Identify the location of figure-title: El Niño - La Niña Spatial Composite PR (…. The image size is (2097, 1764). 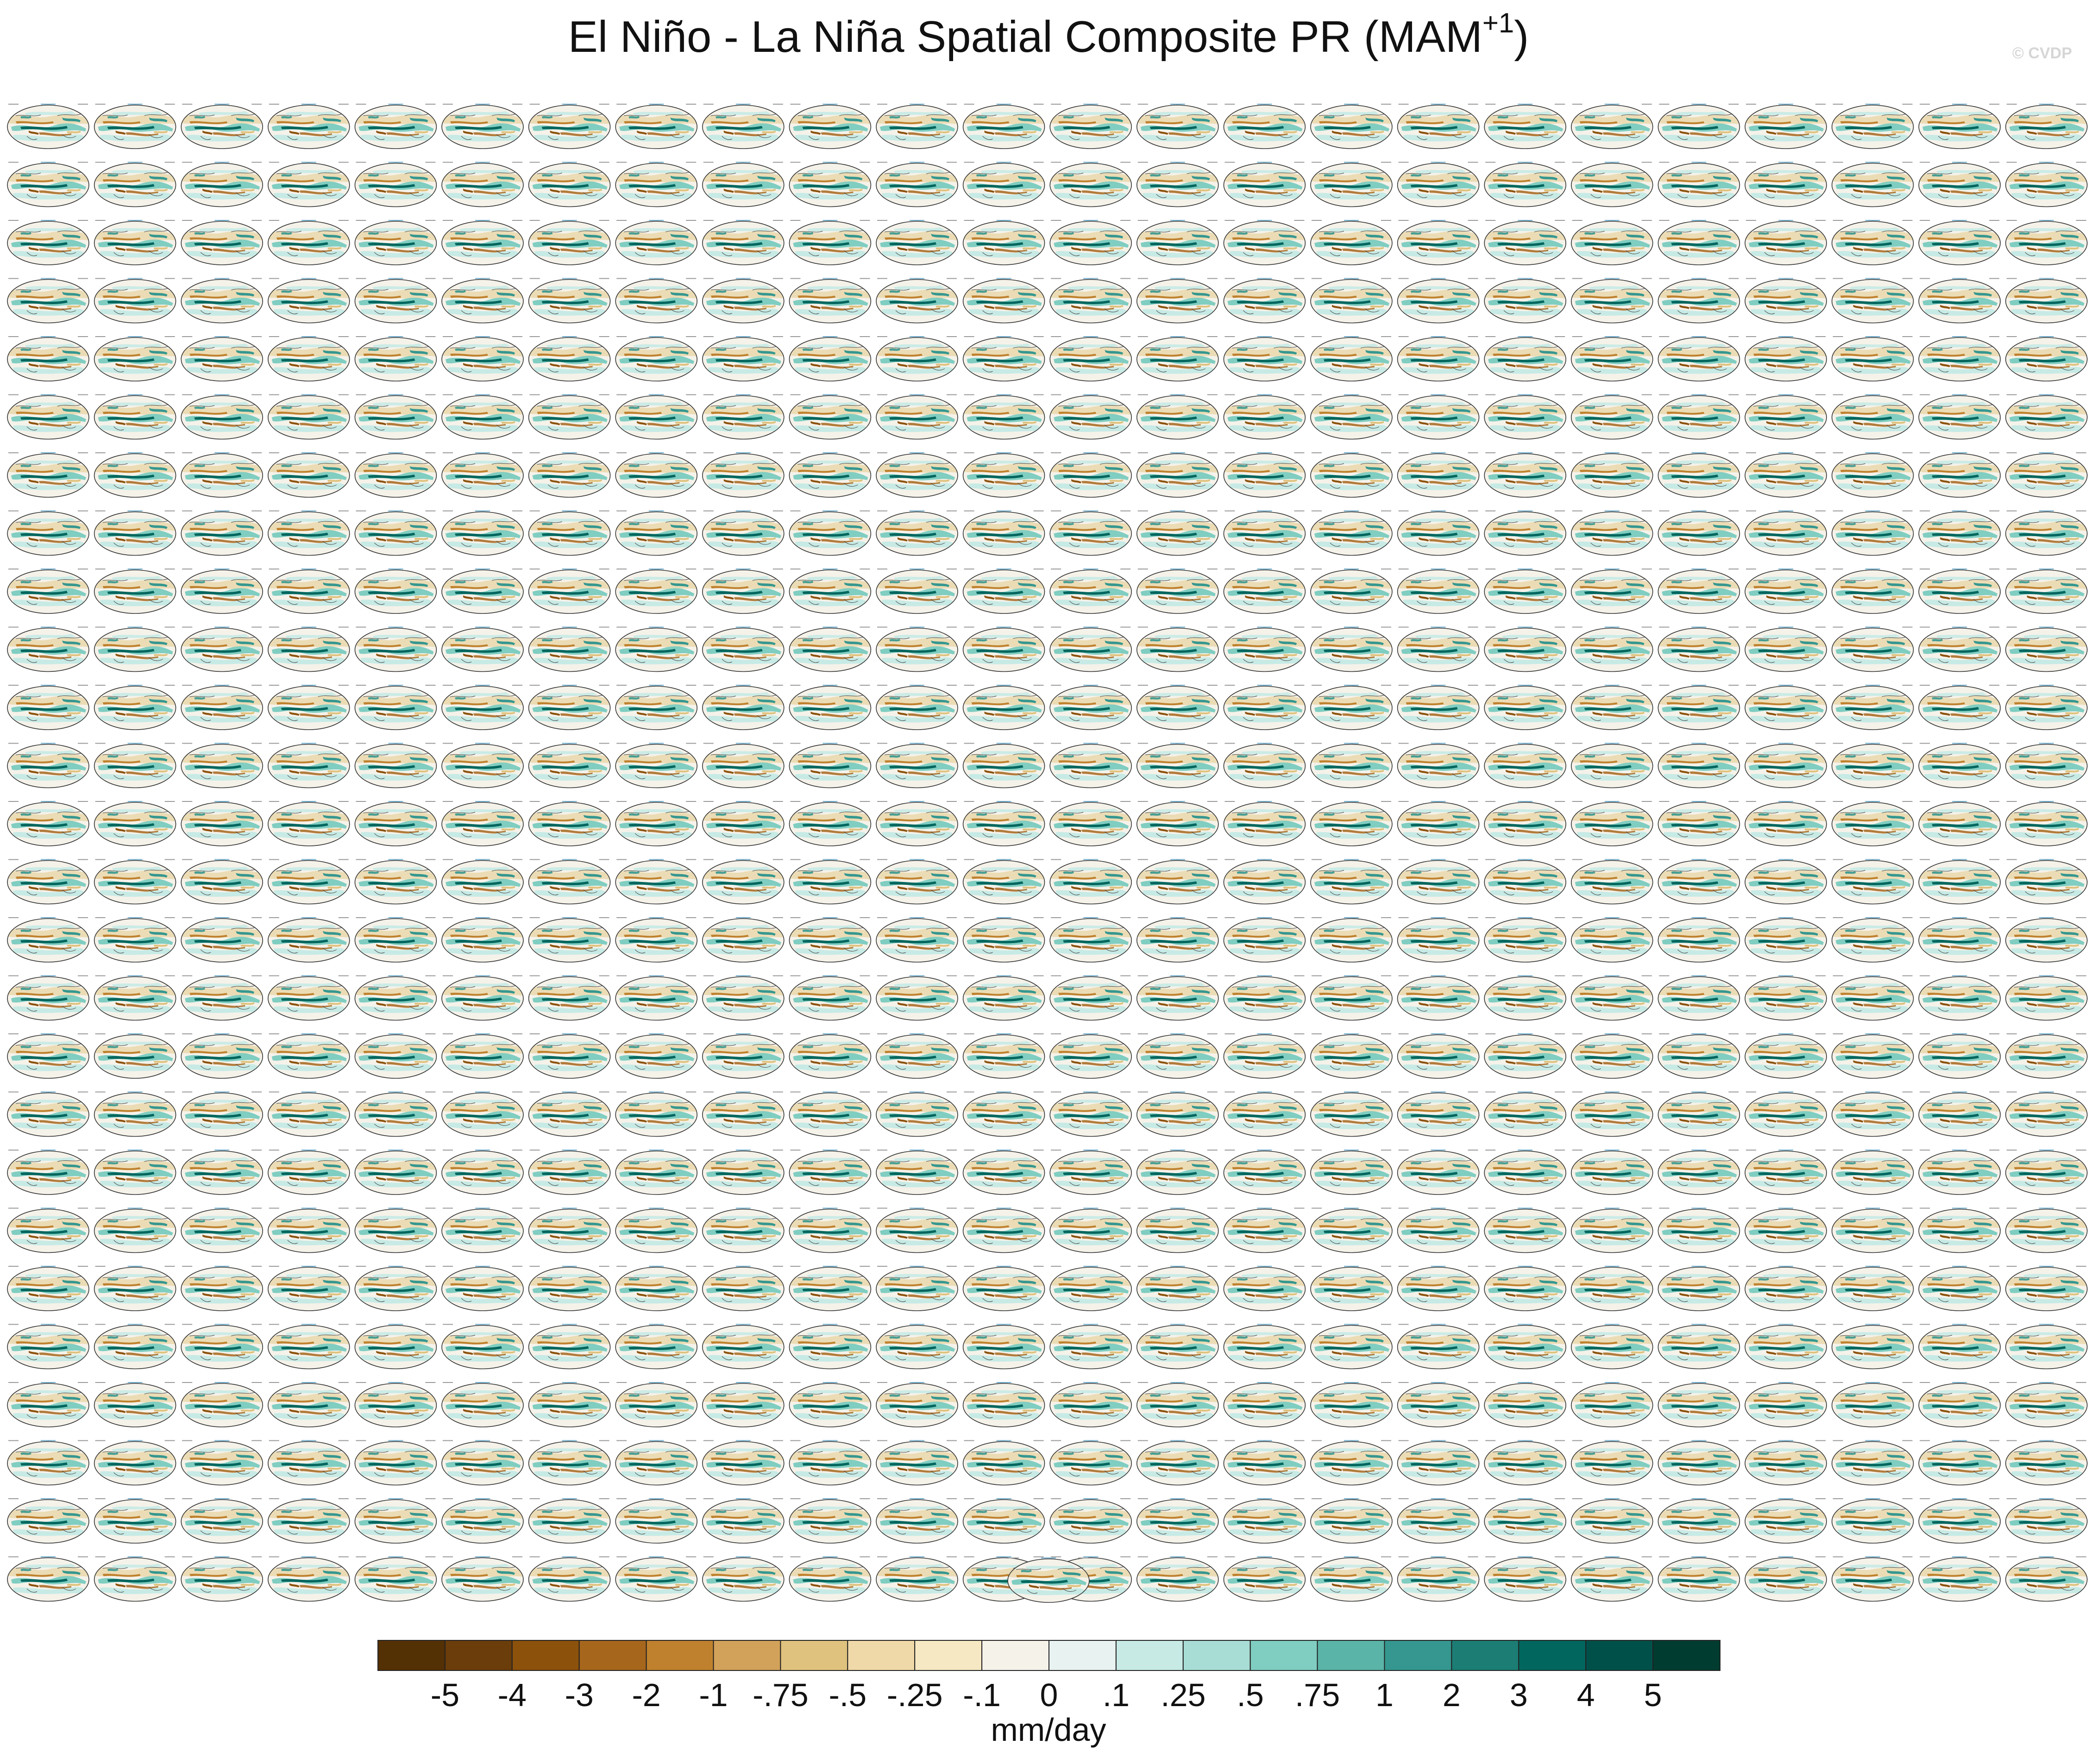
(1048, 34).